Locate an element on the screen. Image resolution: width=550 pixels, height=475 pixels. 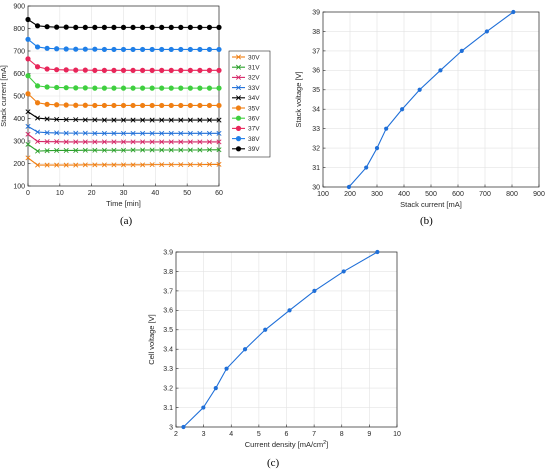
a-ytick-label-6: 700 is located at coordinates (19, 51).